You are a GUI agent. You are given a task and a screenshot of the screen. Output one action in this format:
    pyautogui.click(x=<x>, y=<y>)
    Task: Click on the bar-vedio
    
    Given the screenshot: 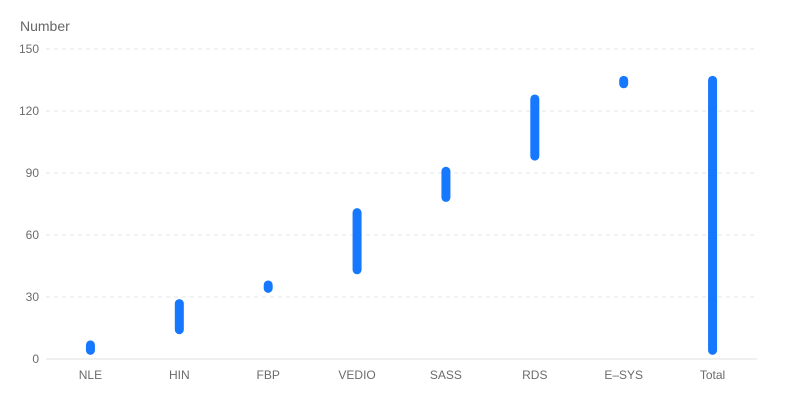 What is the action you would take?
    pyautogui.click(x=357, y=241)
    